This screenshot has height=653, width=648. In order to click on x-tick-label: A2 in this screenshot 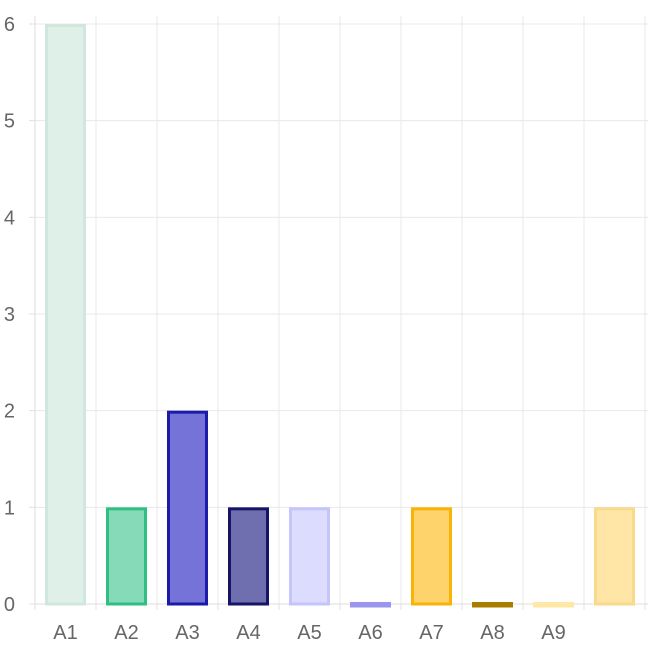, I will do `click(126, 633)`.